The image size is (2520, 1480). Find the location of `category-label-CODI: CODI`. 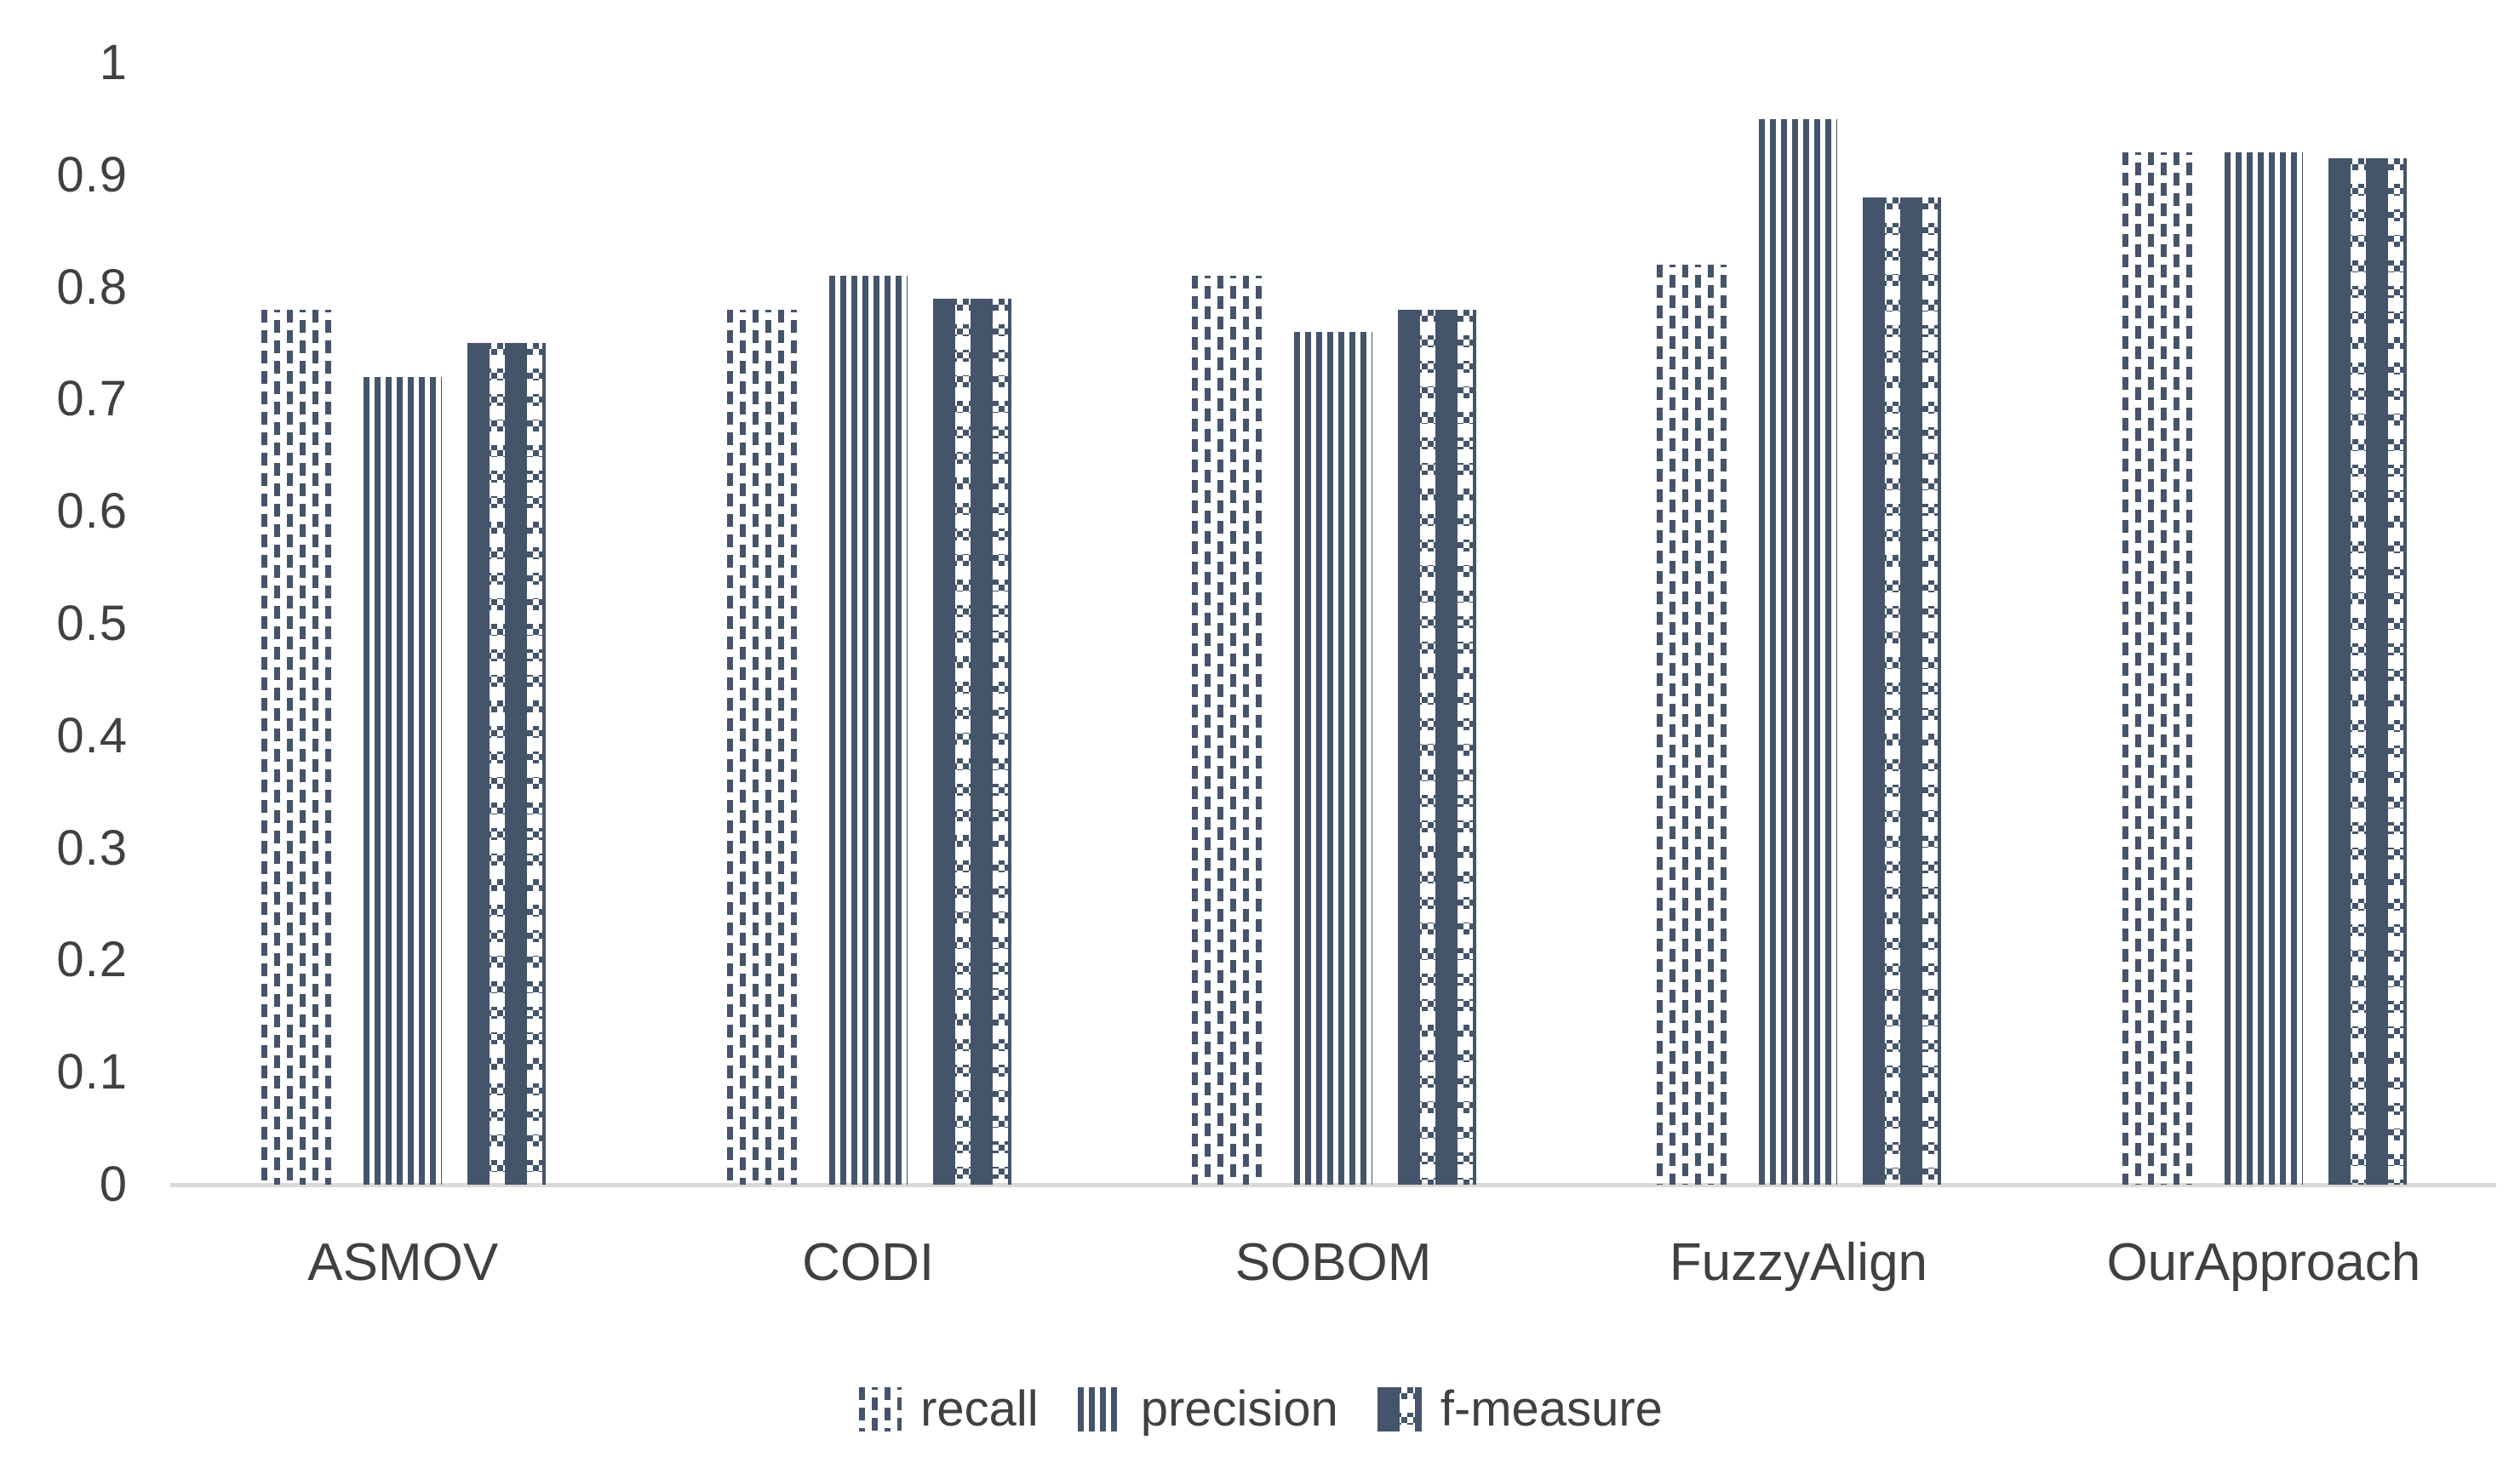

category-label-CODI: CODI is located at coordinates (868, 1262).